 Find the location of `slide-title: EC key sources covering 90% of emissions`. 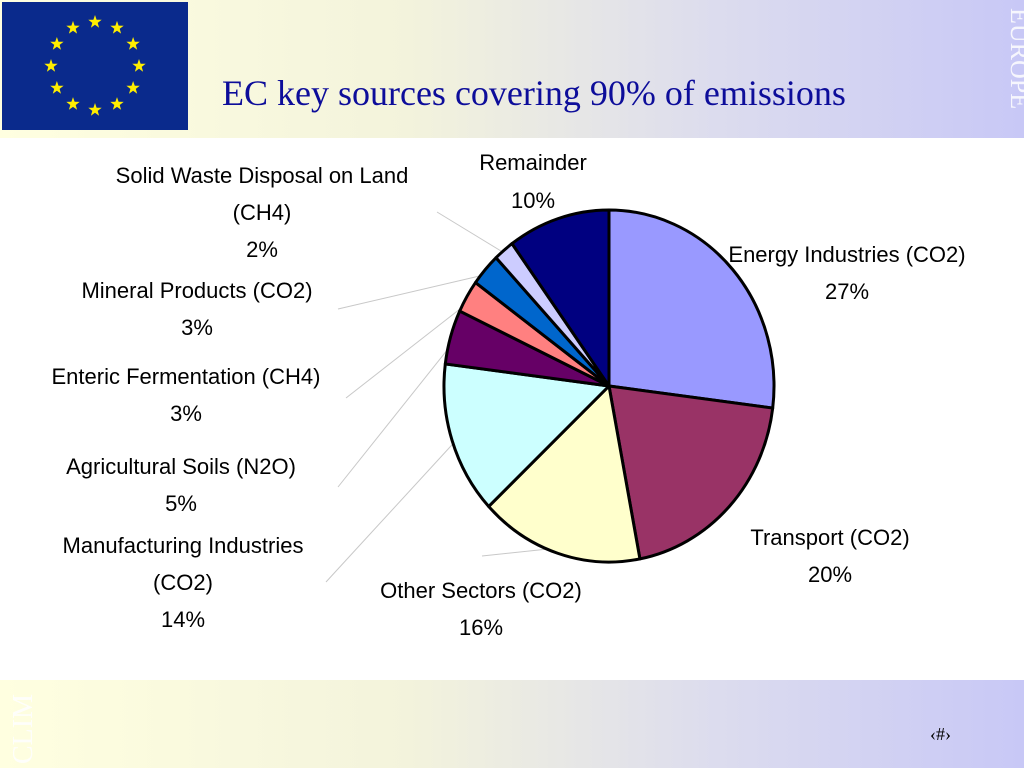

slide-title: EC key sources covering 90% of emissions is located at coordinates (534, 93).